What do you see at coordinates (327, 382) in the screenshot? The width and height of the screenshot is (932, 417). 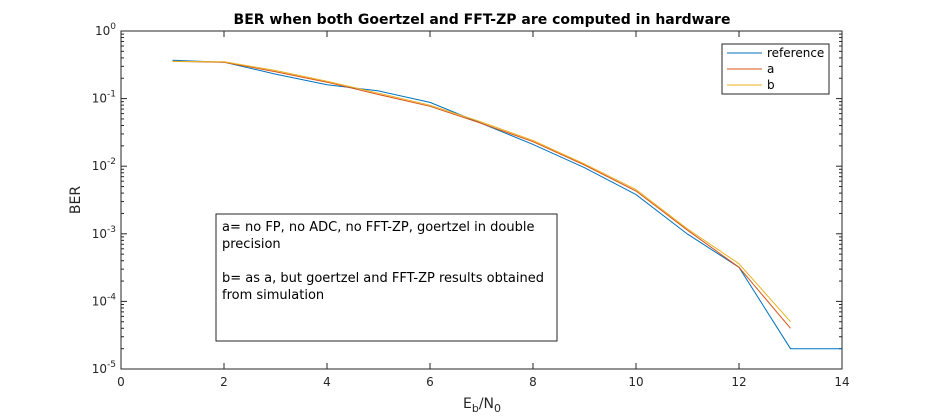 I see `x-tick-label: 4` at bounding box center [327, 382].